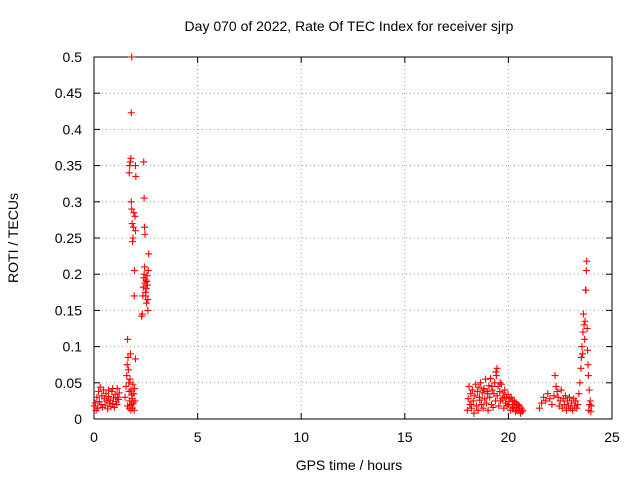 This screenshot has height=480, width=640. I want to click on y-tick-label: 0.35, so click(68, 166).